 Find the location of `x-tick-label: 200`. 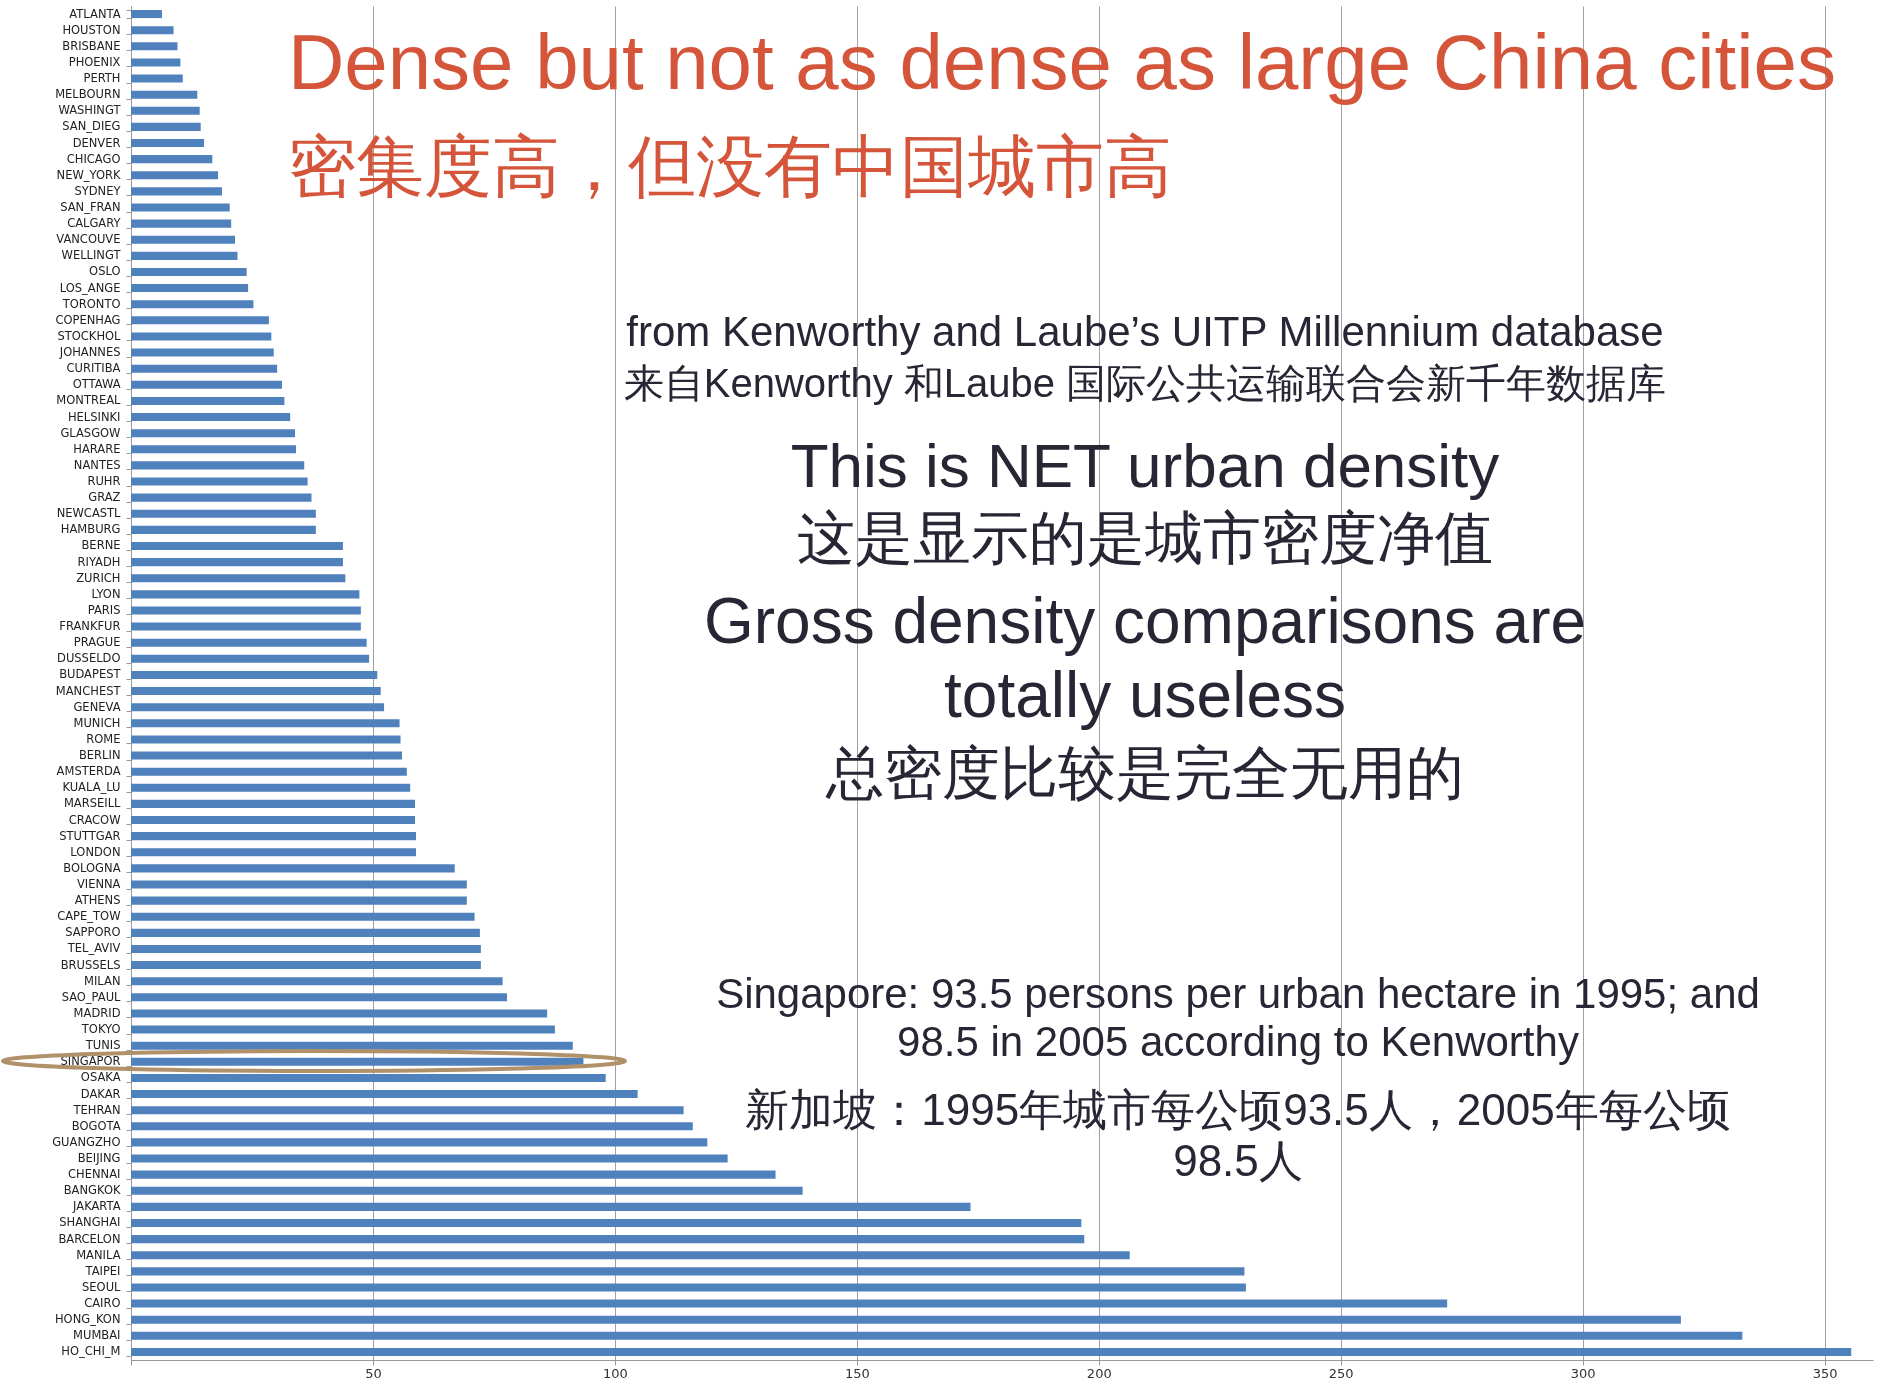

x-tick-label: 200 is located at coordinates (1099, 1373).